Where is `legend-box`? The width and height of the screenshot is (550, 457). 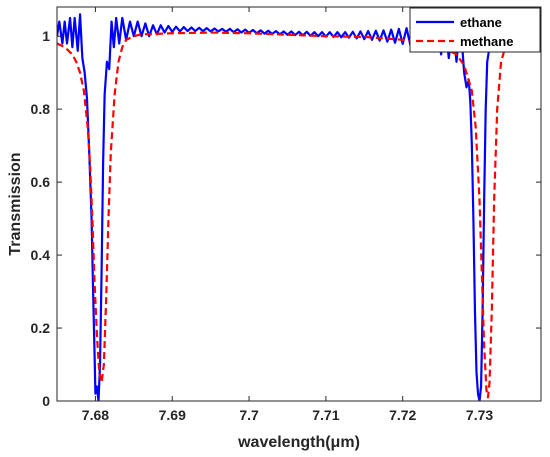 legend-box is located at coordinates (475, 30).